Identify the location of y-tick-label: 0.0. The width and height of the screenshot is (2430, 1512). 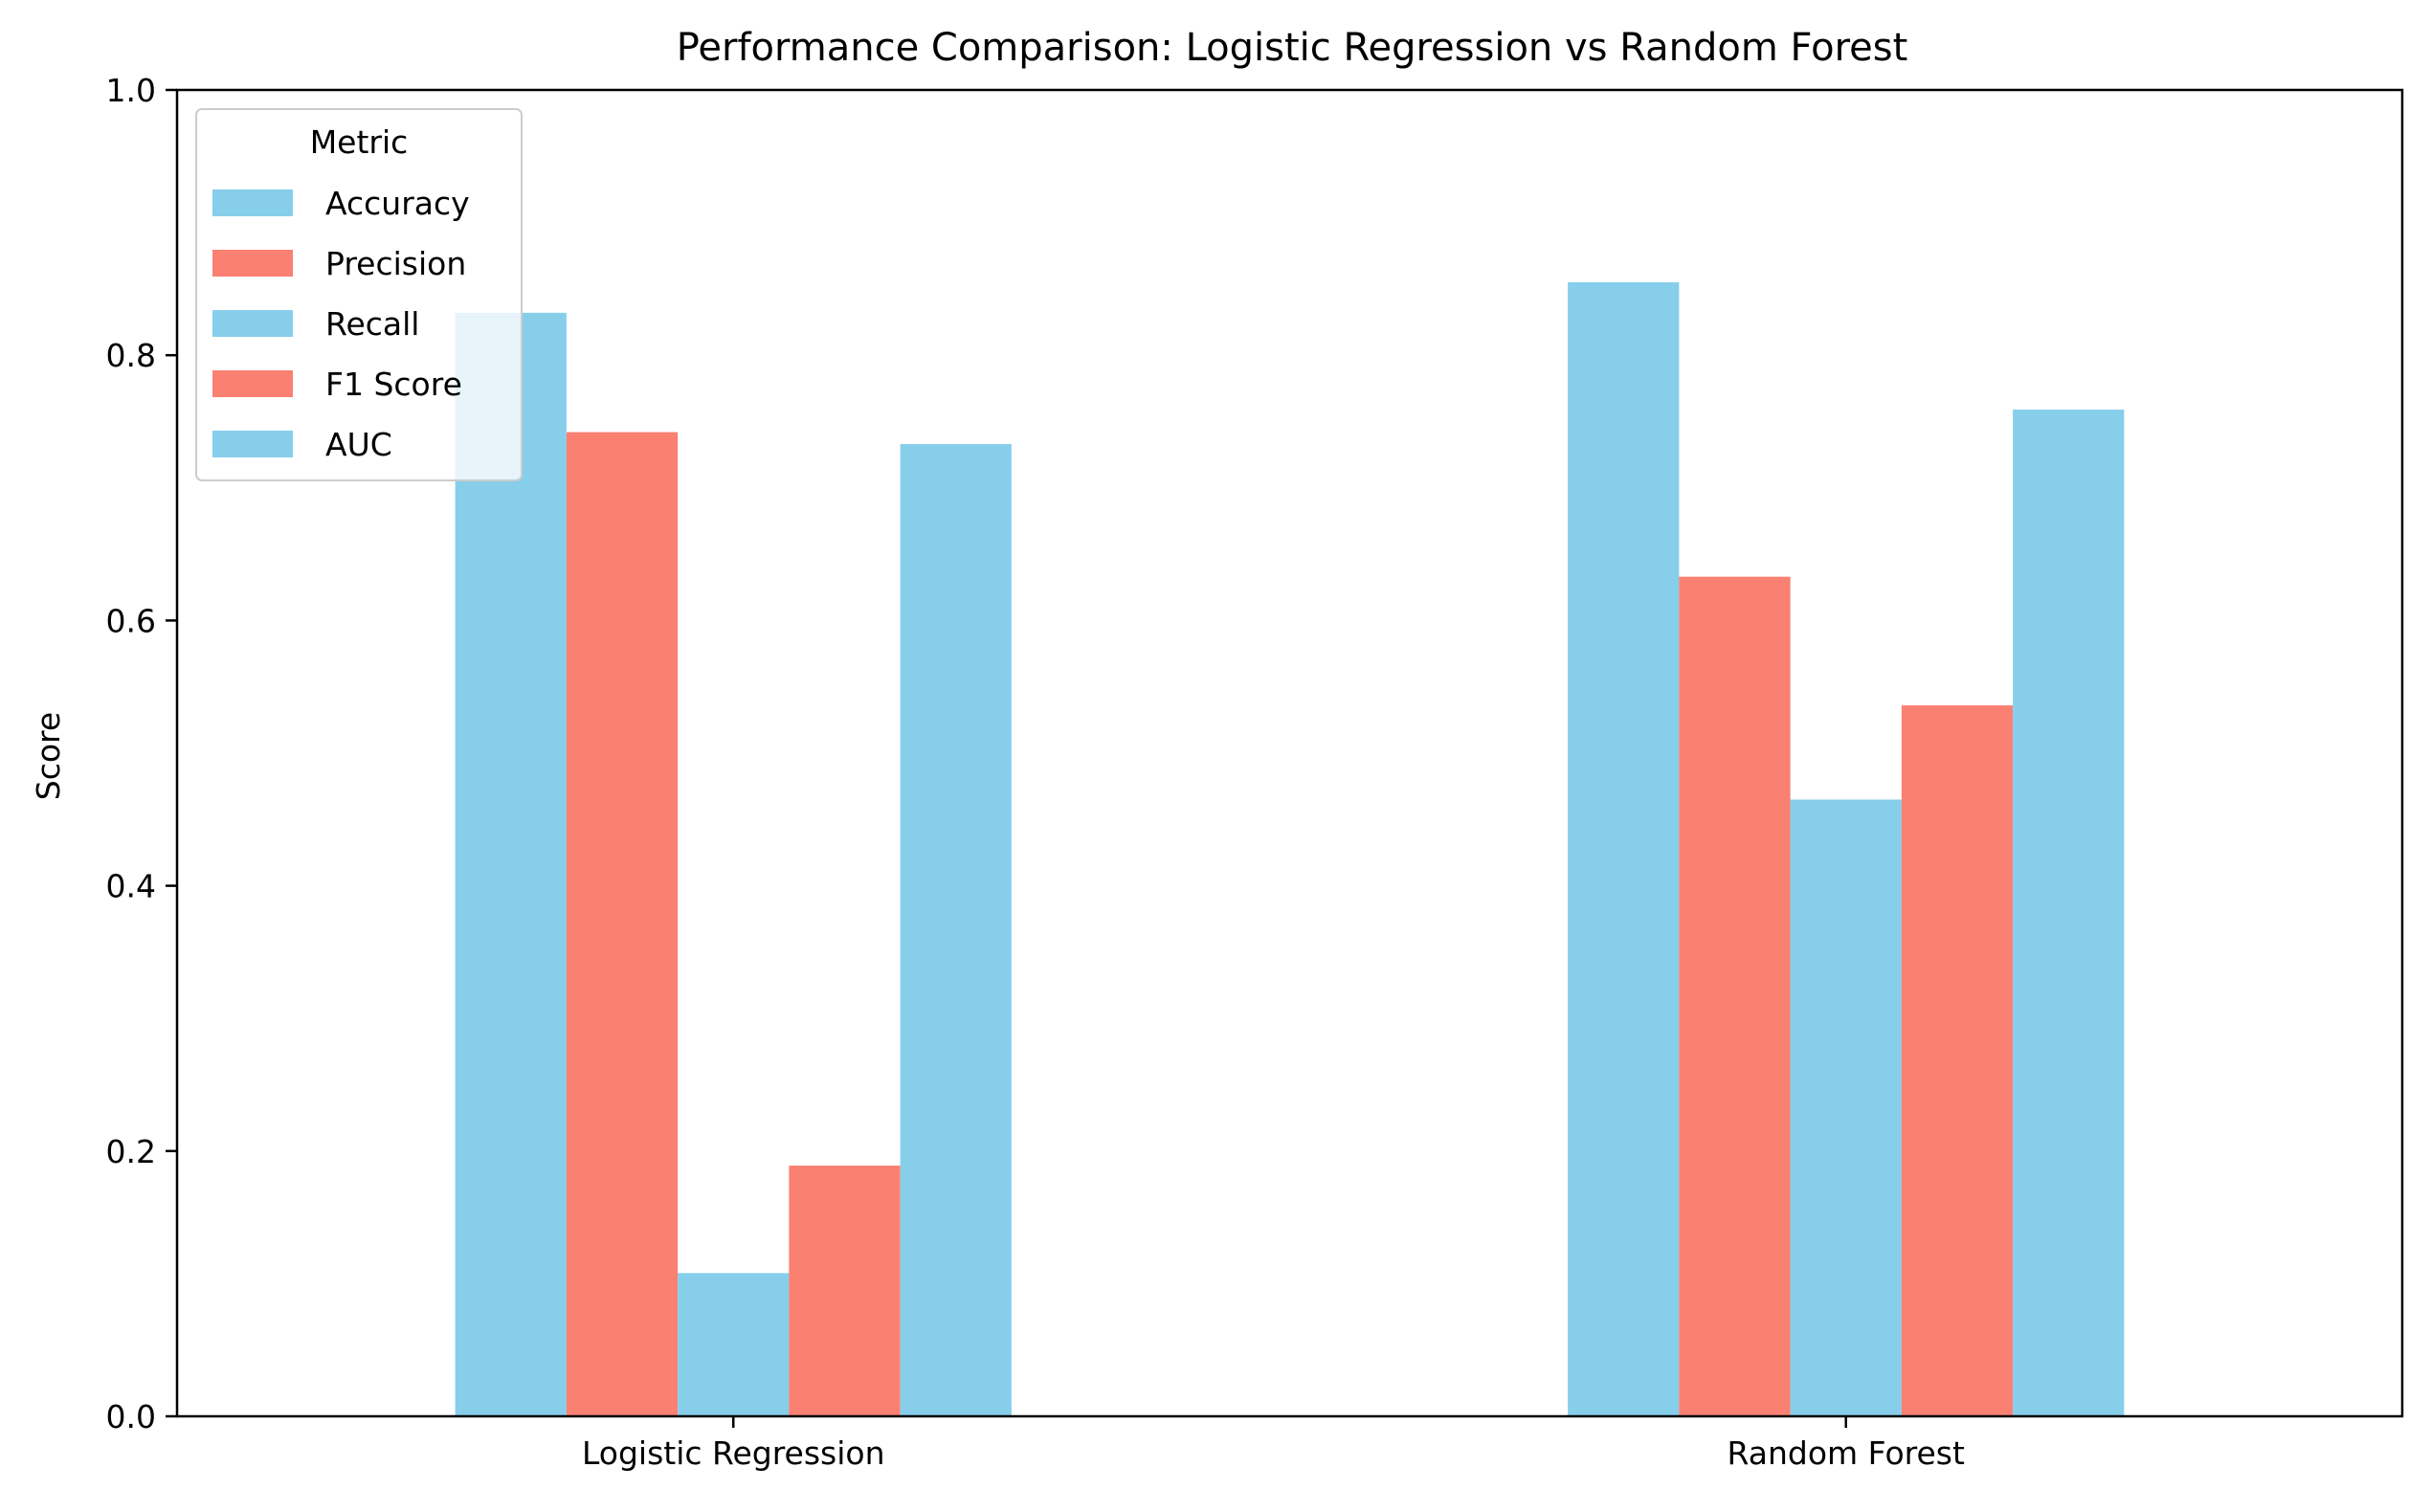
(131, 1416).